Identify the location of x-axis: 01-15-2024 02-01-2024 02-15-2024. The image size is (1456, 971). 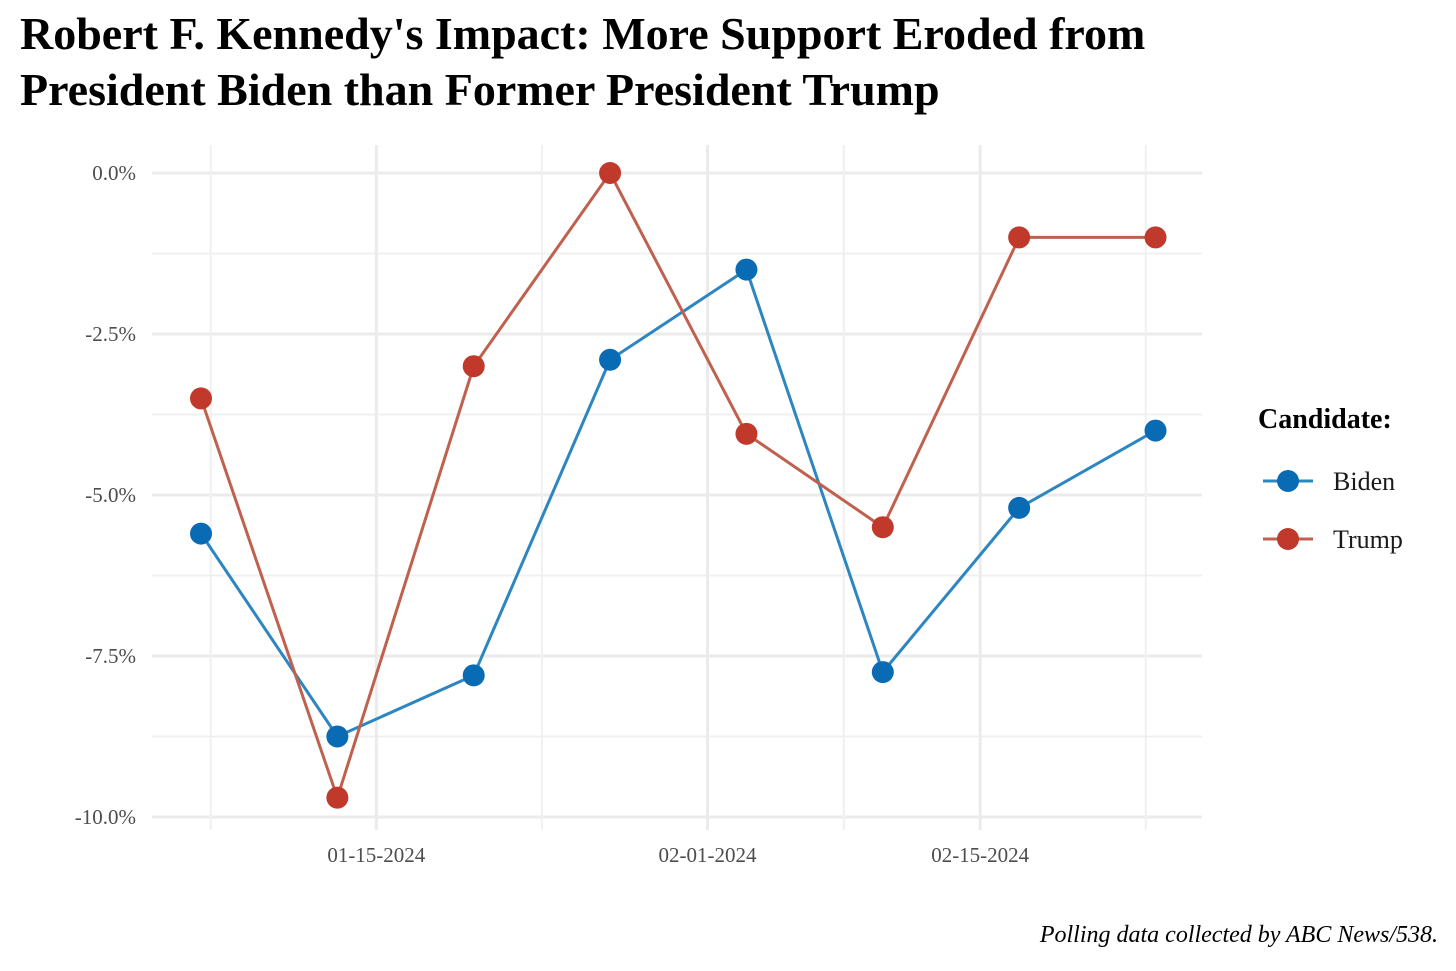
(678, 855).